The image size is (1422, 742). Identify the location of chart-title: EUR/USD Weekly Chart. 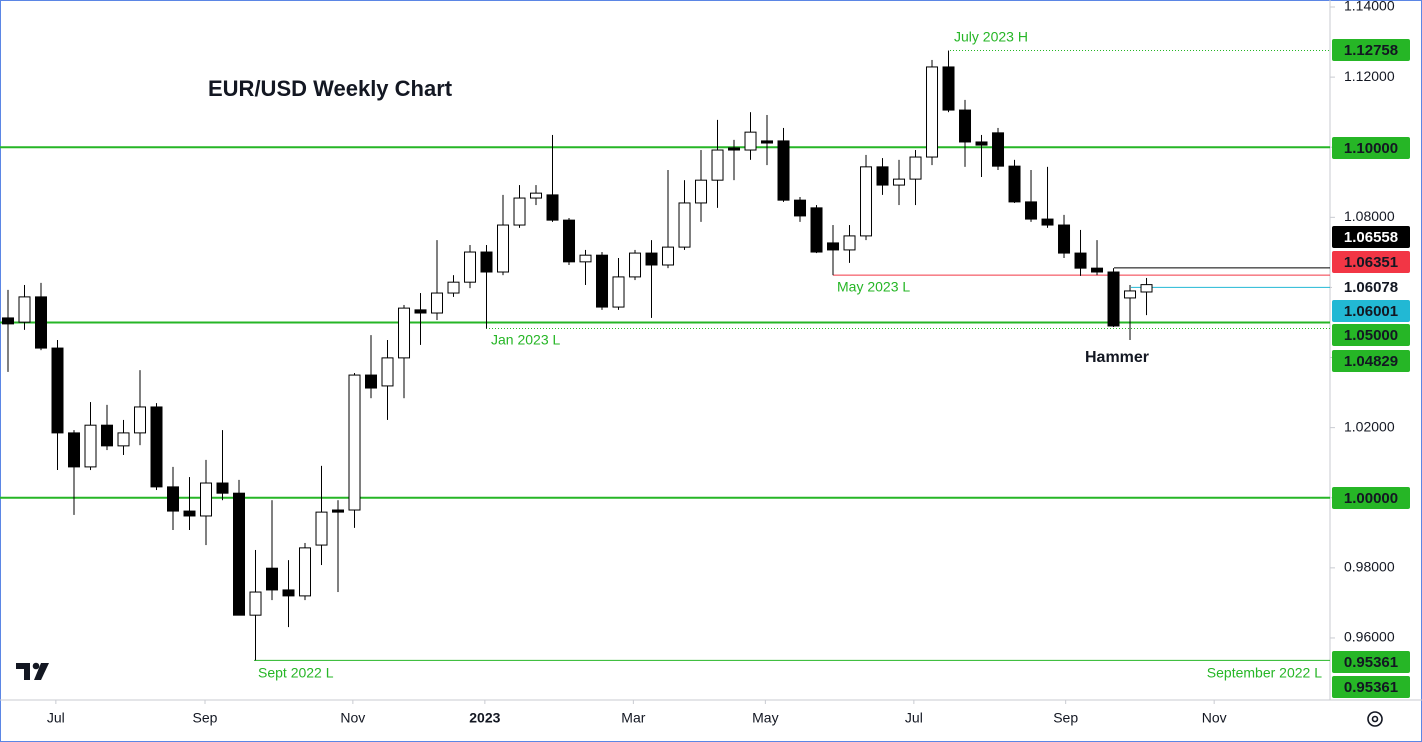
(330, 88).